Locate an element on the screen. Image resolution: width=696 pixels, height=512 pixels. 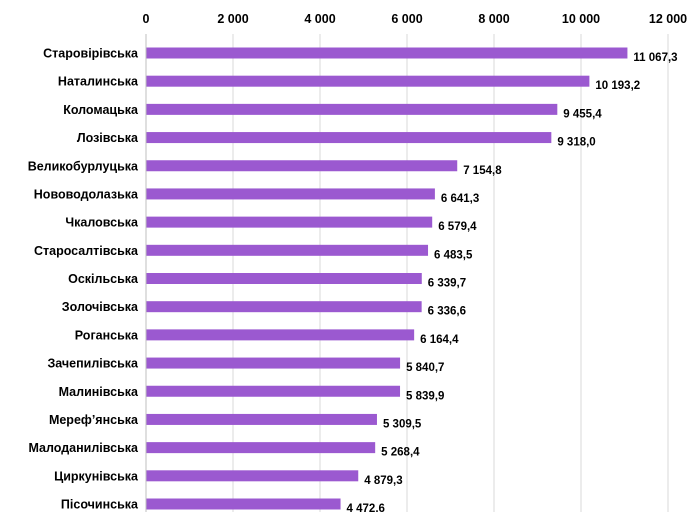
data-label: 5 839,9 is located at coordinates (425, 396).